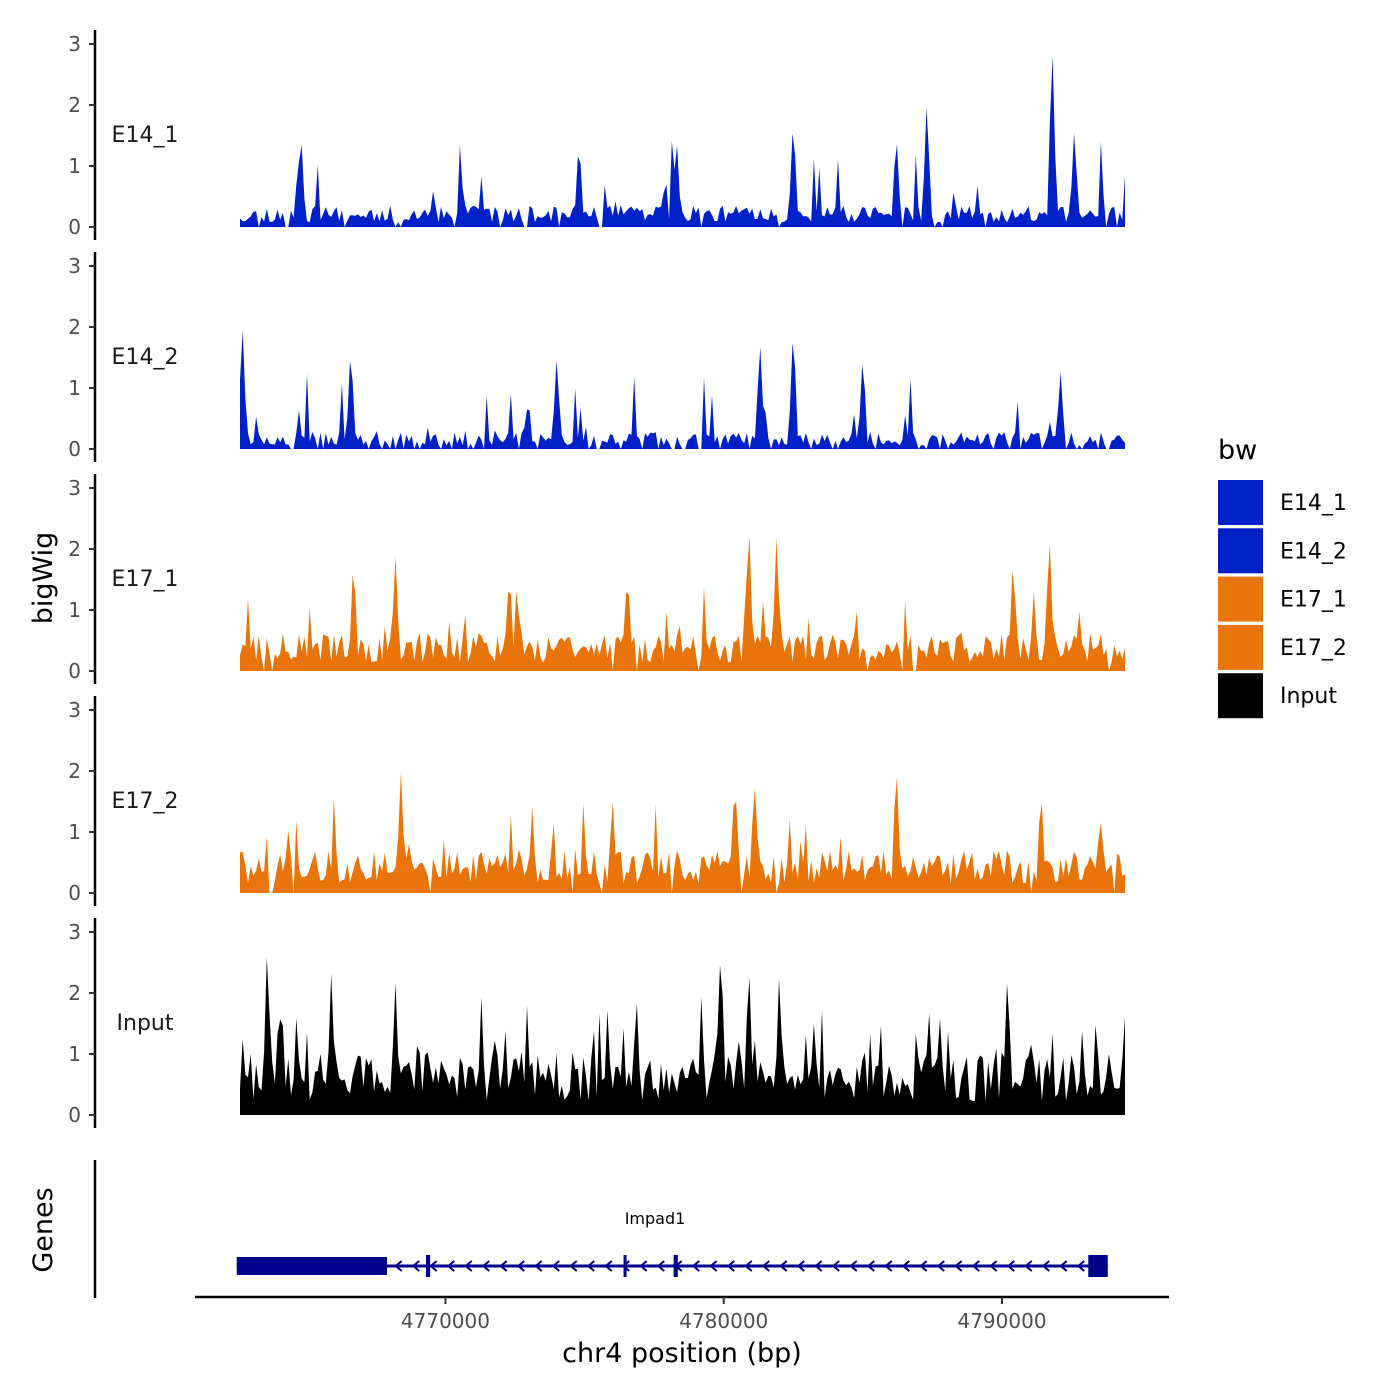  I want to click on legend-label: Input, so click(1308, 696).